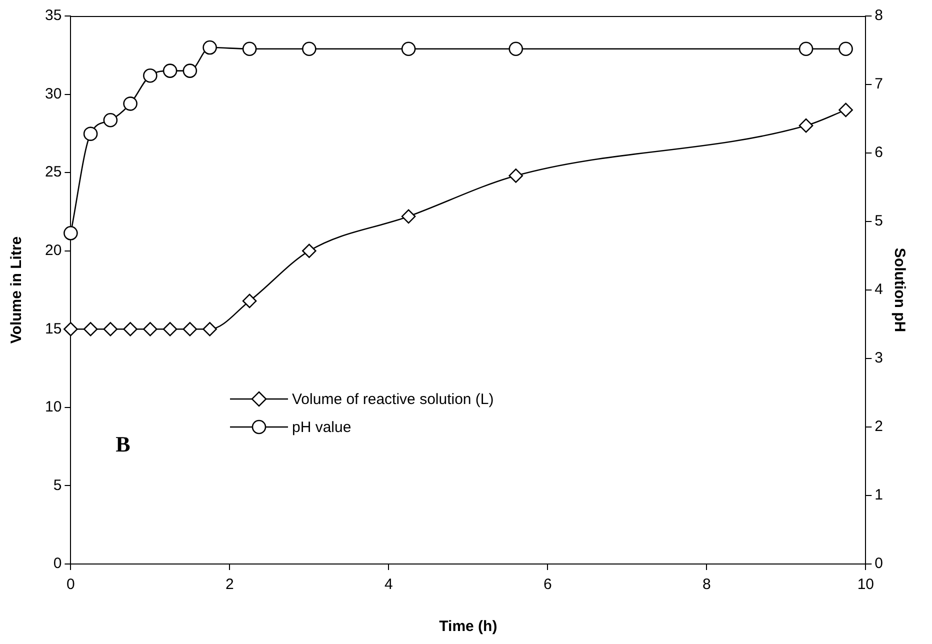  Describe the element at coordinates (878, 15) in the screenshot. I see `y2-tick-label: 8` at that location.